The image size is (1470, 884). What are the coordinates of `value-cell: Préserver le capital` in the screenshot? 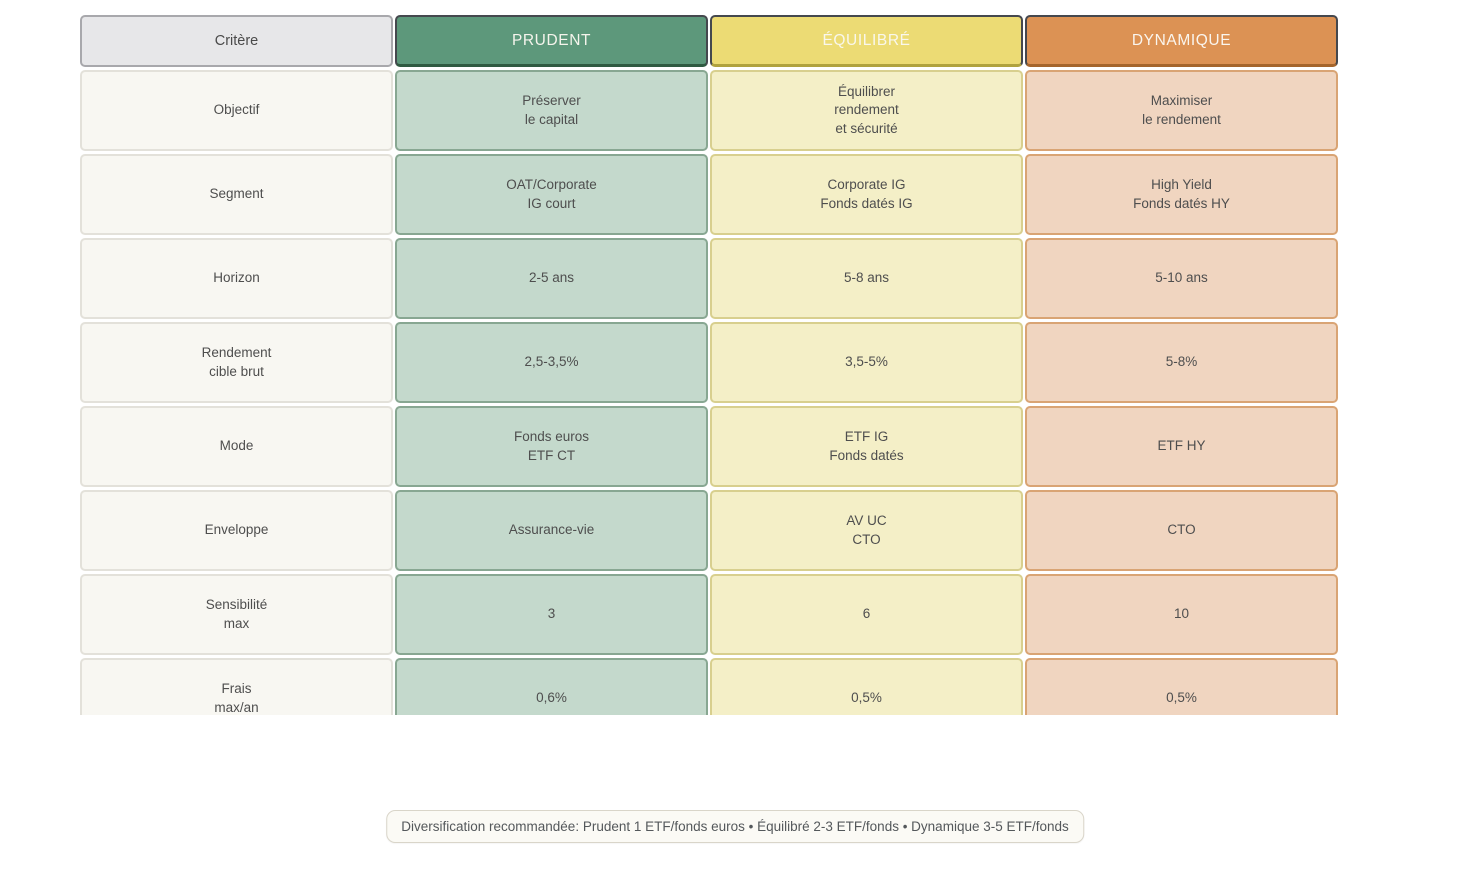 It's located at (551, 110).